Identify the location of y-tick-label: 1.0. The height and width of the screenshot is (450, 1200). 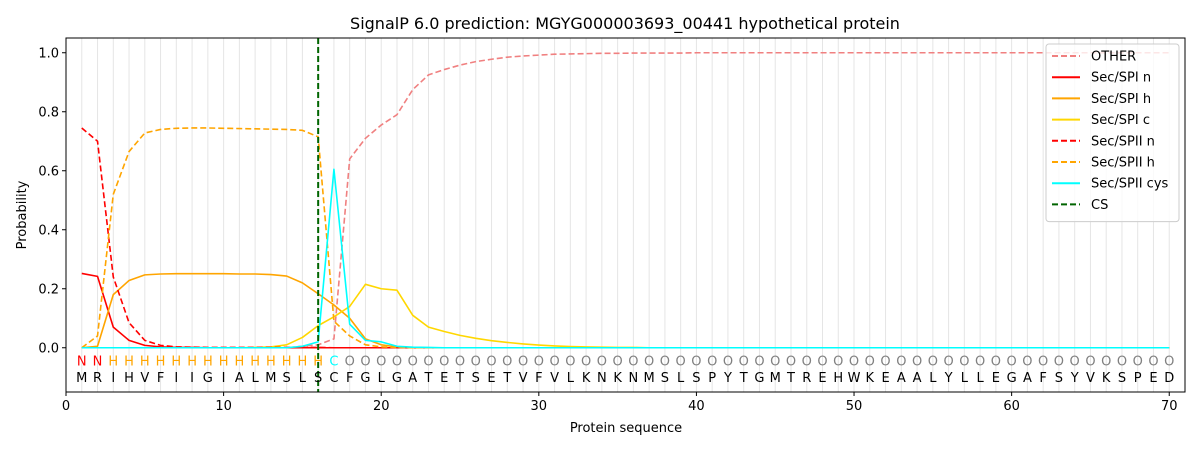
(48, 53).